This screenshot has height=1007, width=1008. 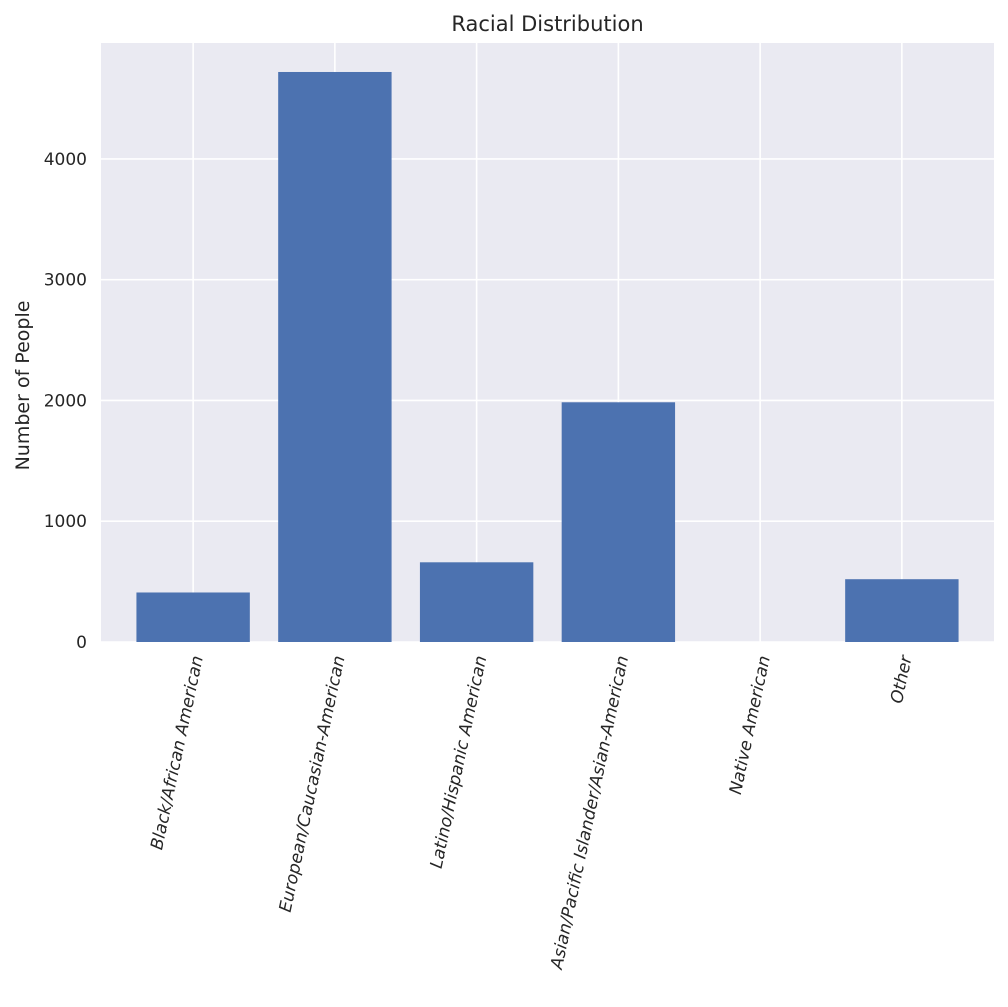 I want to click on x-tick-label: Latino/Hispanic American, so click(x=459, y=762).